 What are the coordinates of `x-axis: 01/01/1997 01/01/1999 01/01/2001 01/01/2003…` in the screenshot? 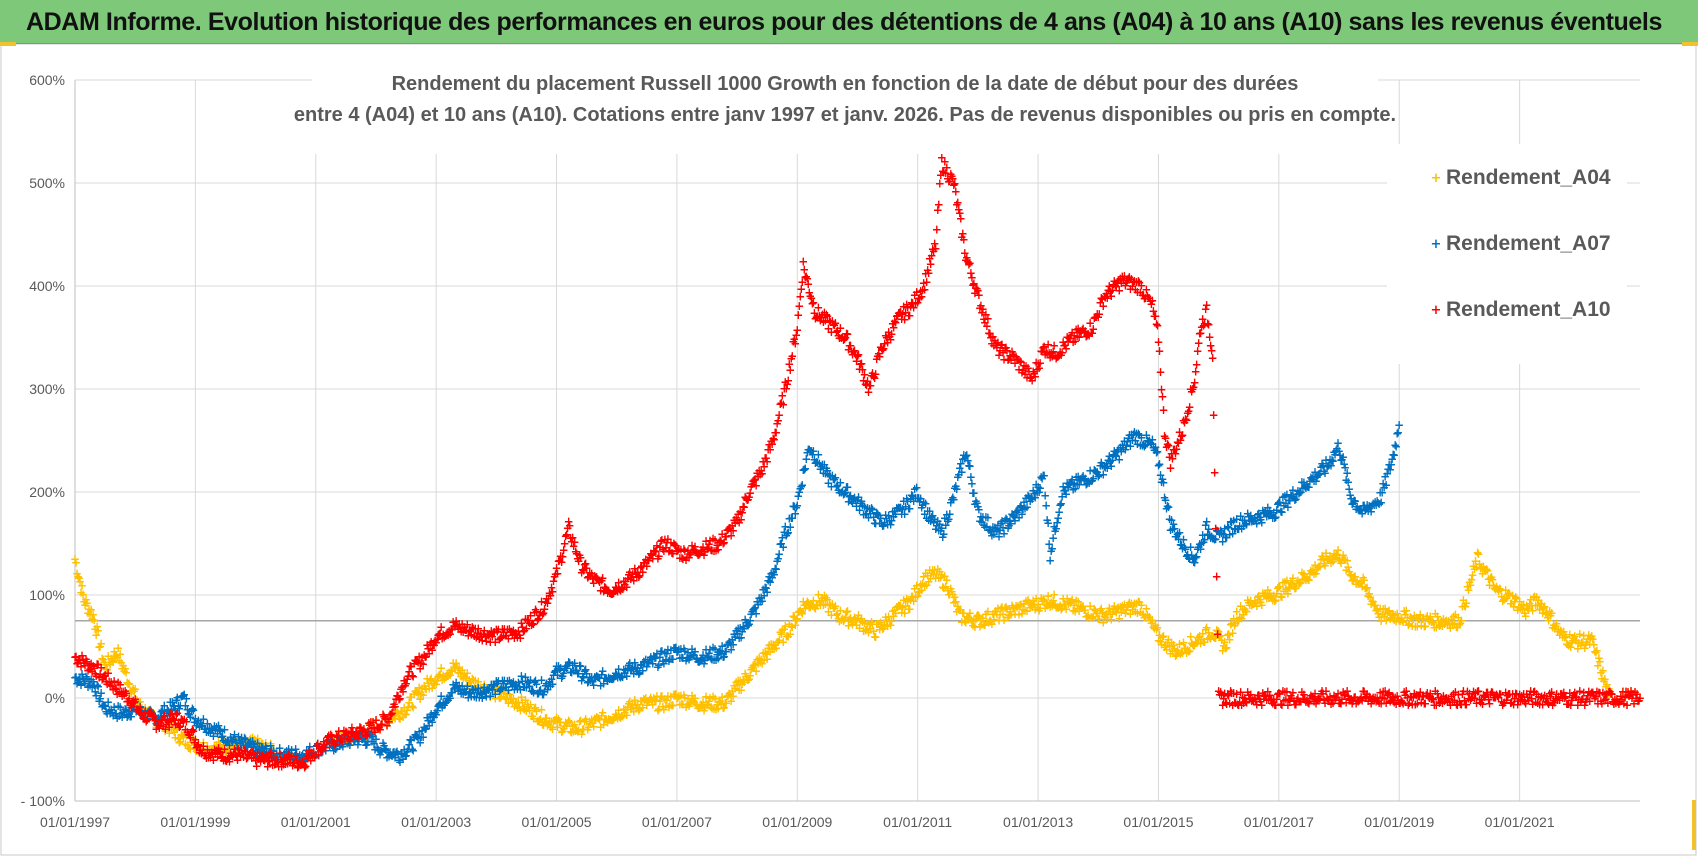 It's located at (797, 822).